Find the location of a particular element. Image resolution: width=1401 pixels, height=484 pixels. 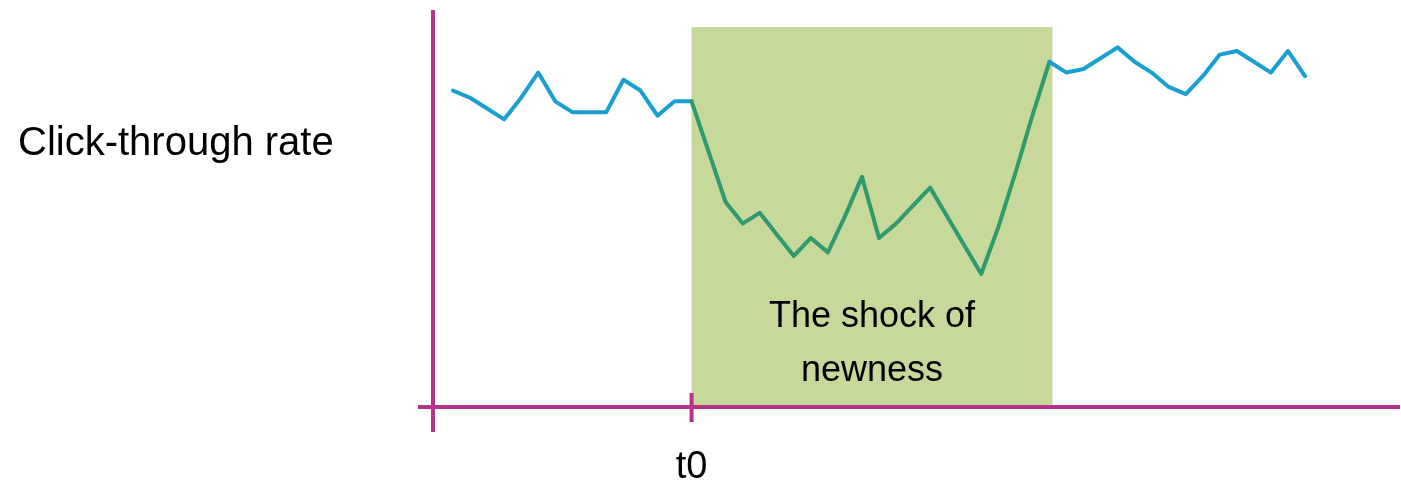

y-axis-title: Click-through rate is located at coordinates (176, 141).